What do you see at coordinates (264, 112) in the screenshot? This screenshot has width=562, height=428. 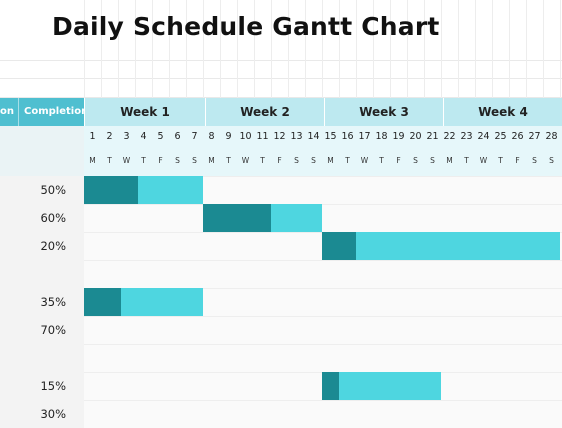 I see `week-header: Week 2` at bounding box center [264, 112].